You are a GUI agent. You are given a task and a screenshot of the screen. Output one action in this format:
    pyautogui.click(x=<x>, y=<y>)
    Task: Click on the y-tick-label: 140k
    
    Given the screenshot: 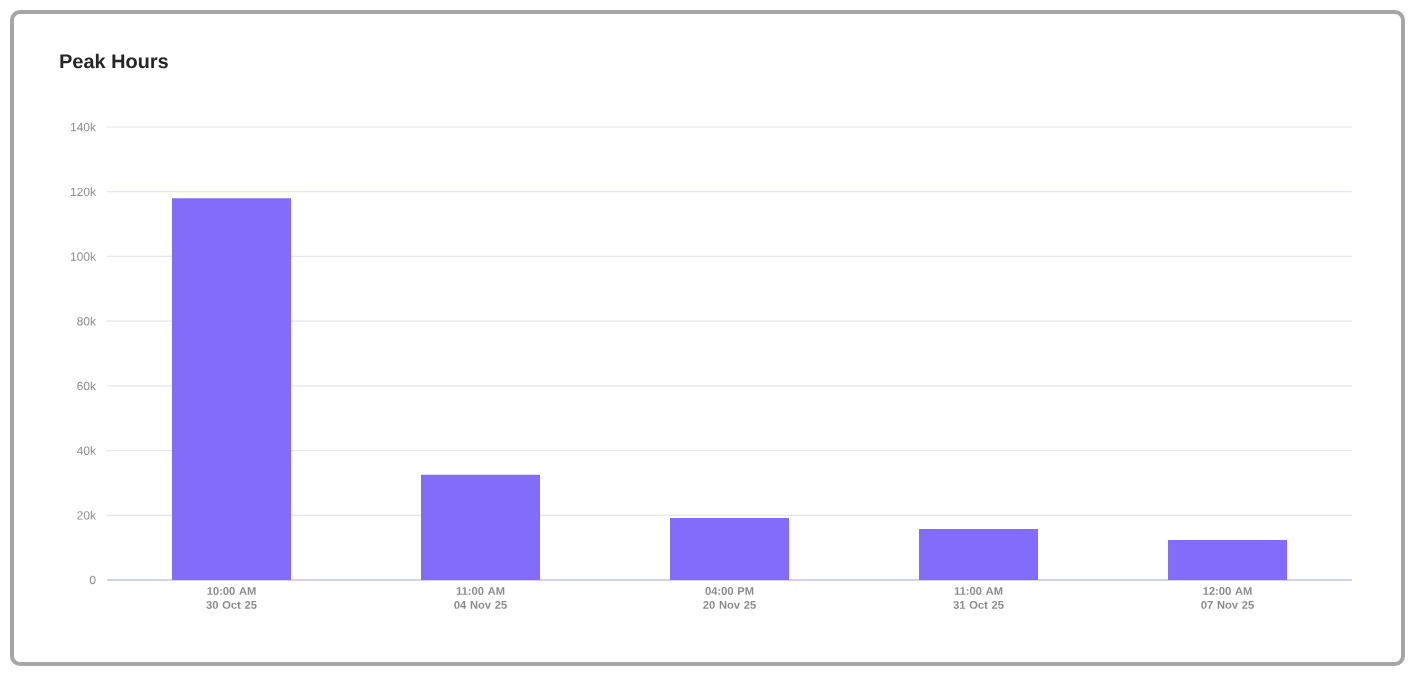 What is the action you would take?
    pyautogui.click(x=83, y=127)
    